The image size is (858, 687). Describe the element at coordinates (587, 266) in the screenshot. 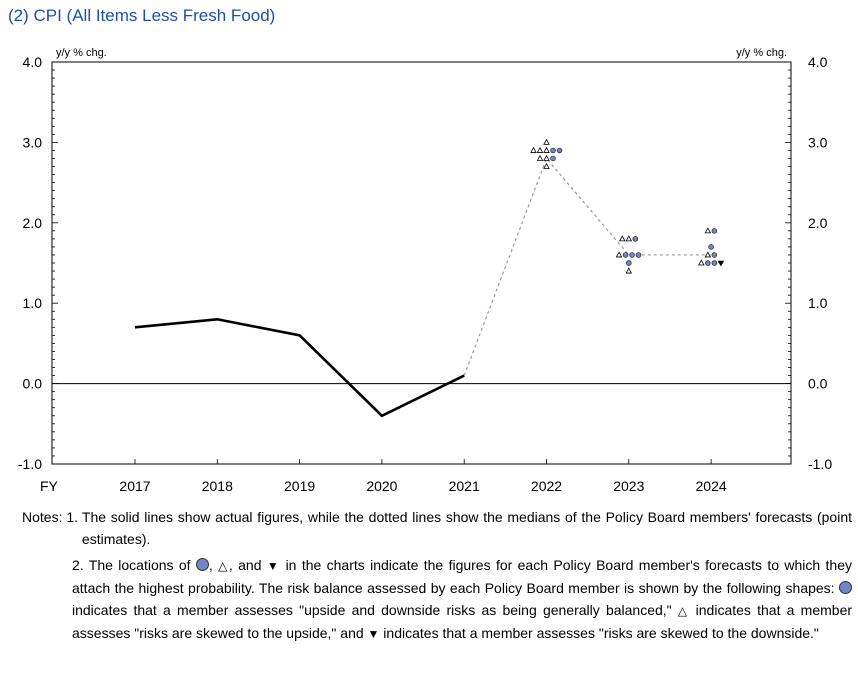

I see `median-series-line` at that location.